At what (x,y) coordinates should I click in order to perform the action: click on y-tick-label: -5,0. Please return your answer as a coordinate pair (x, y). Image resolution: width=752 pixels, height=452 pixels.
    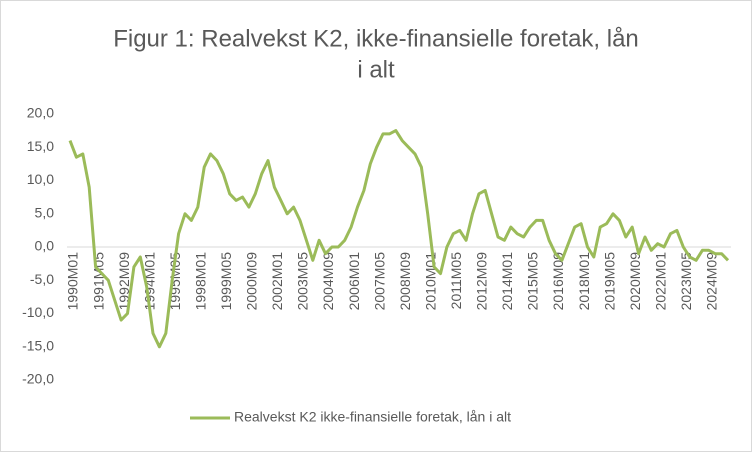
    Looking at the image, I should click on (42, 279).